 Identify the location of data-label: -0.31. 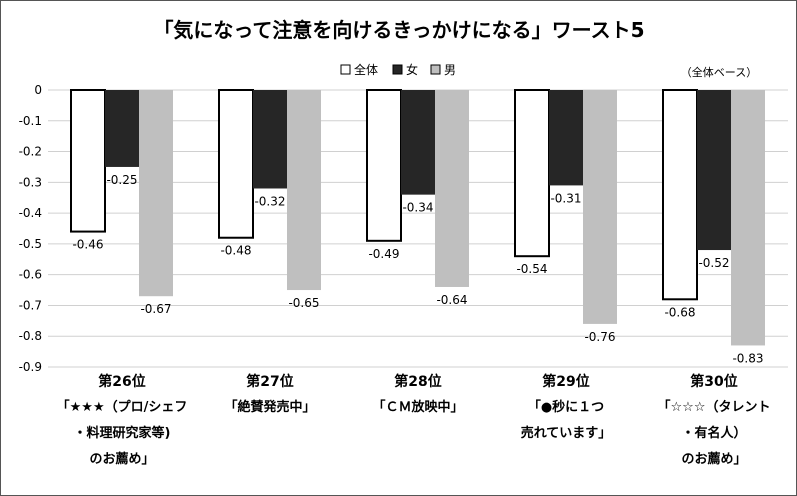
(565, 198).